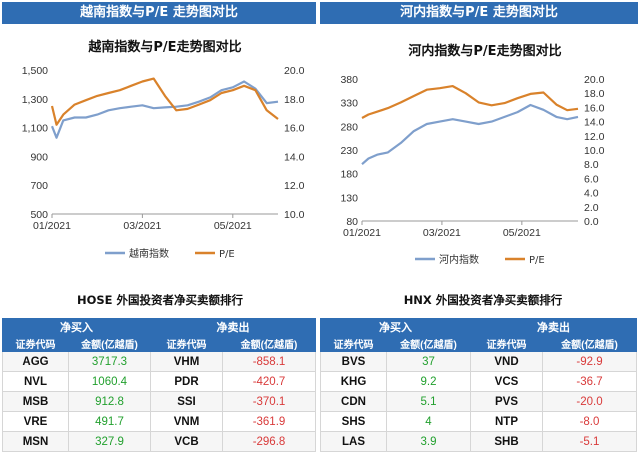 Image resolution: width=640 pixels, height=452 pixels. What do you see at coordinates (159, 13) in the screenshot?
I see `left-banner: 越南指数与P/E 走势图对比` at bounding box center [159, 13].